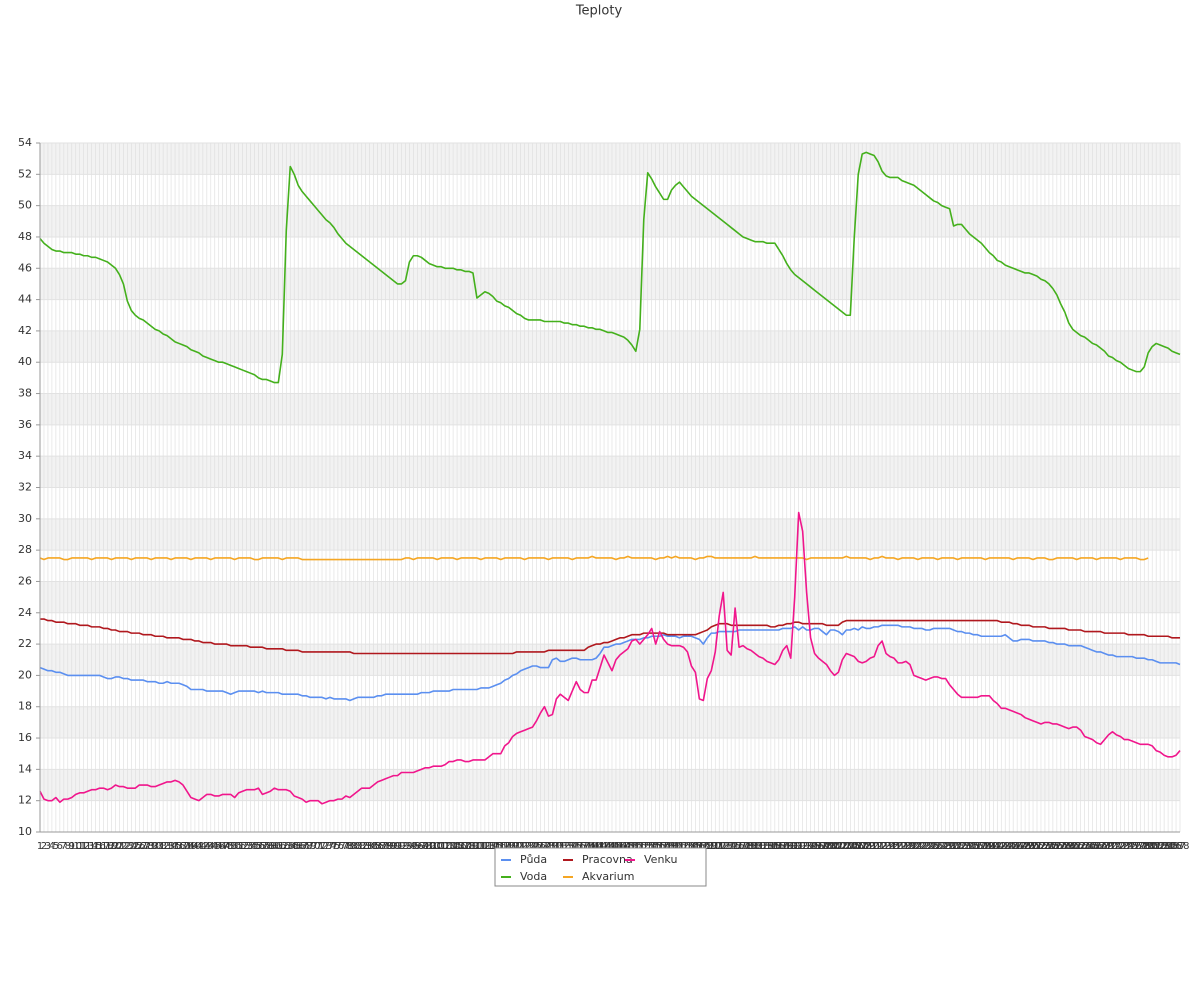  Describe the element at coordinates (369, 846) in the screenshot. I see `x-tick-label: 84` at that location.